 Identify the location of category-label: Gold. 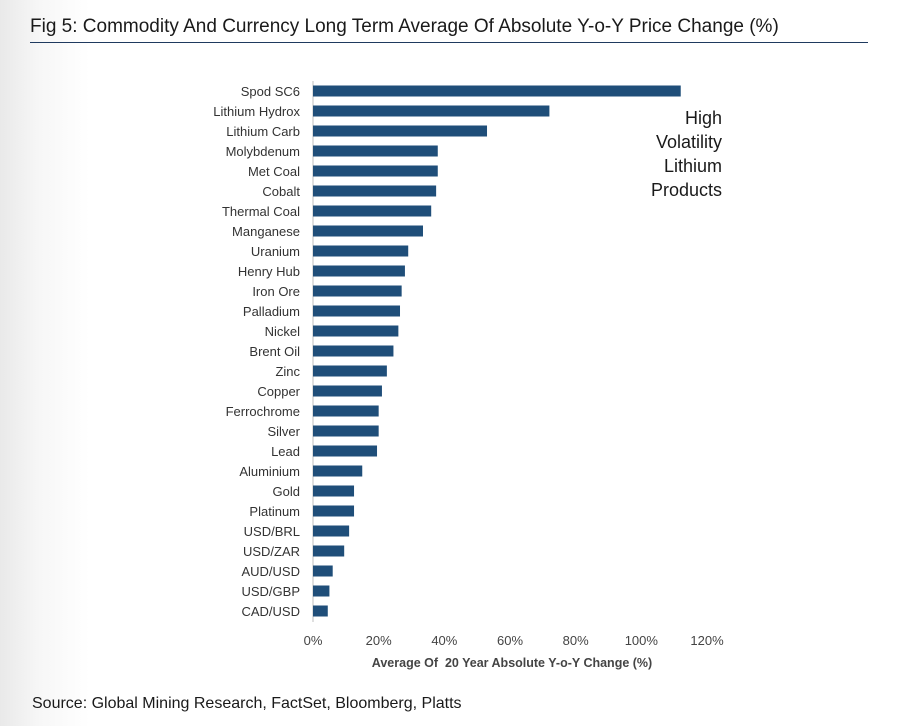
(286, 491).